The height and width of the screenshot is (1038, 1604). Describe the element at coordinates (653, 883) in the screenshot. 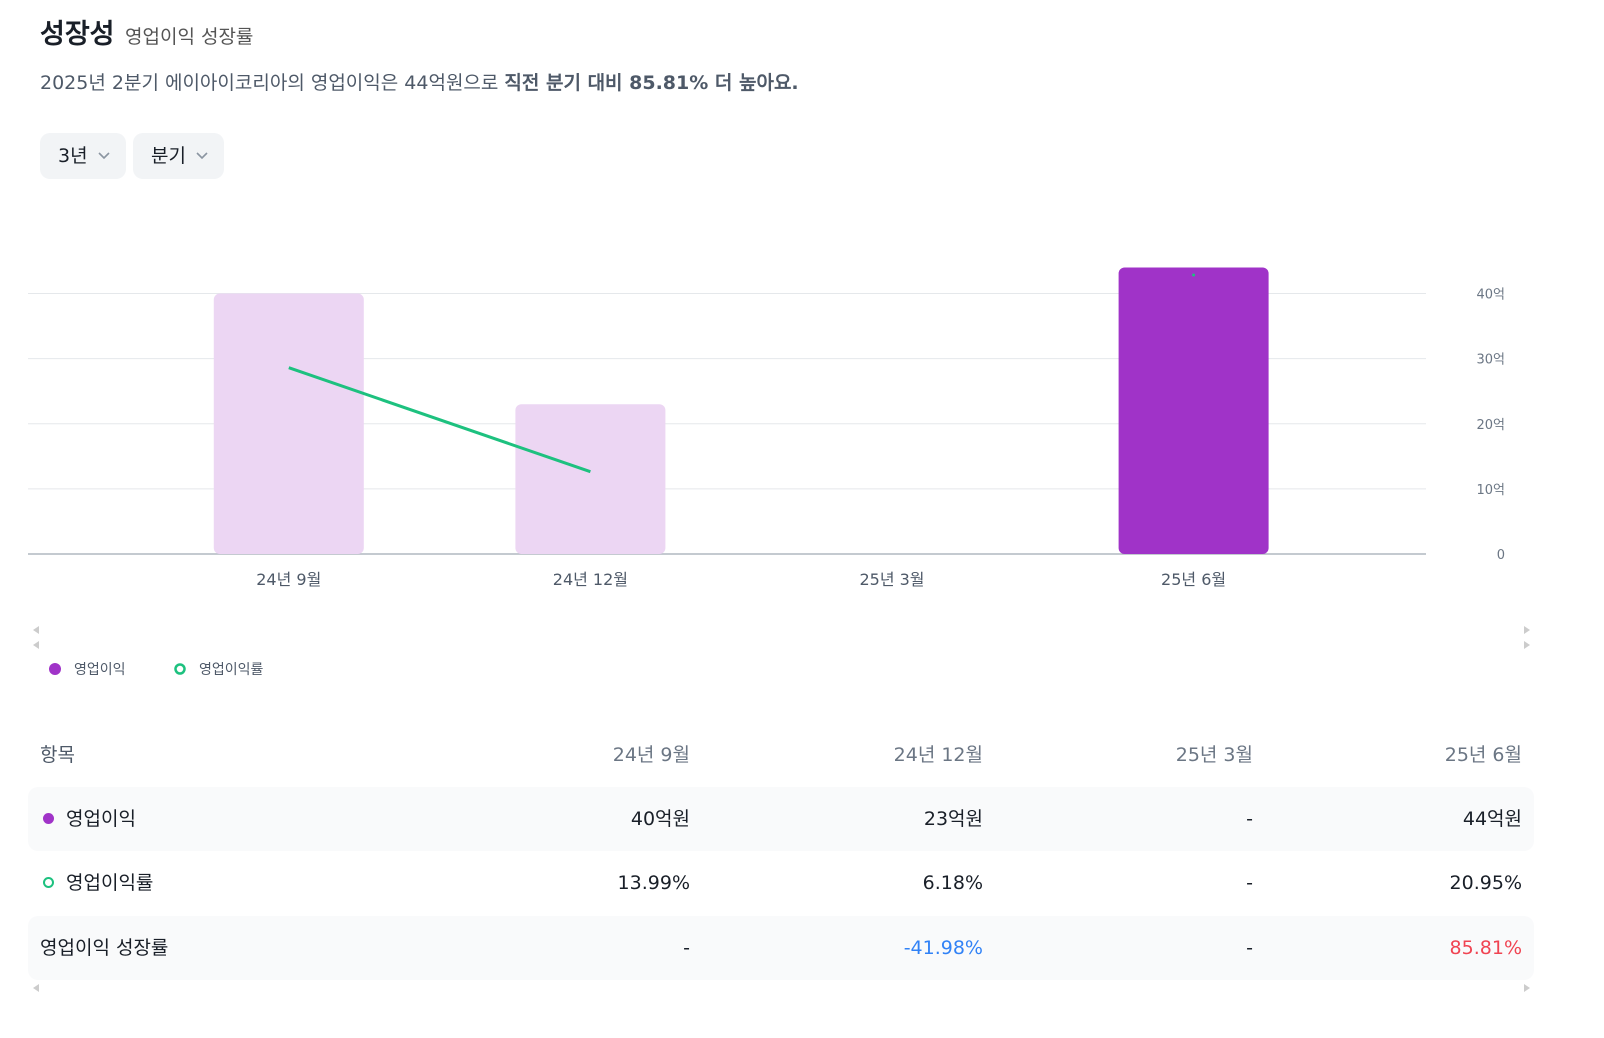

I see `table-cell: 13.99%` at that location.